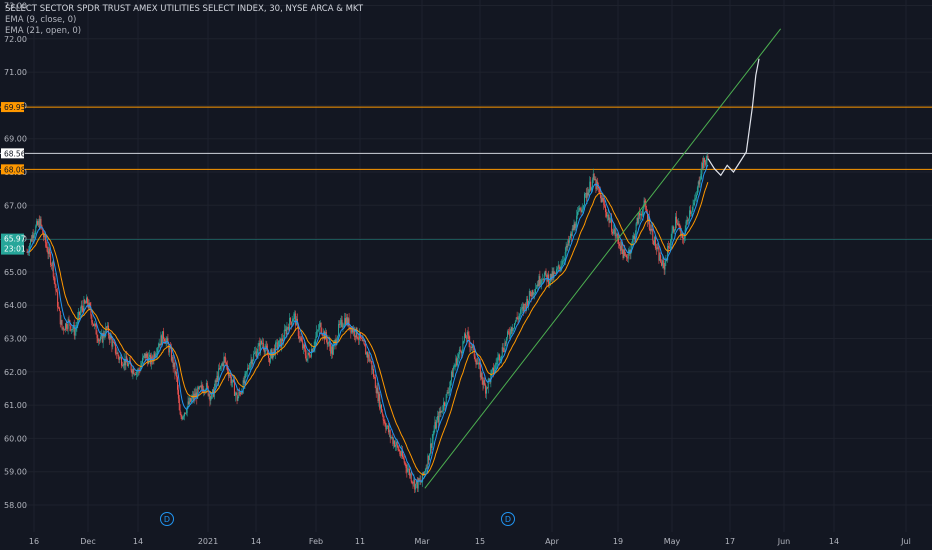 The width and height of the screenshot is (932, 550). Describe the element at coordinates (15, 272) in the screenshot. I see `y-tick-label: 65.00` at that location.